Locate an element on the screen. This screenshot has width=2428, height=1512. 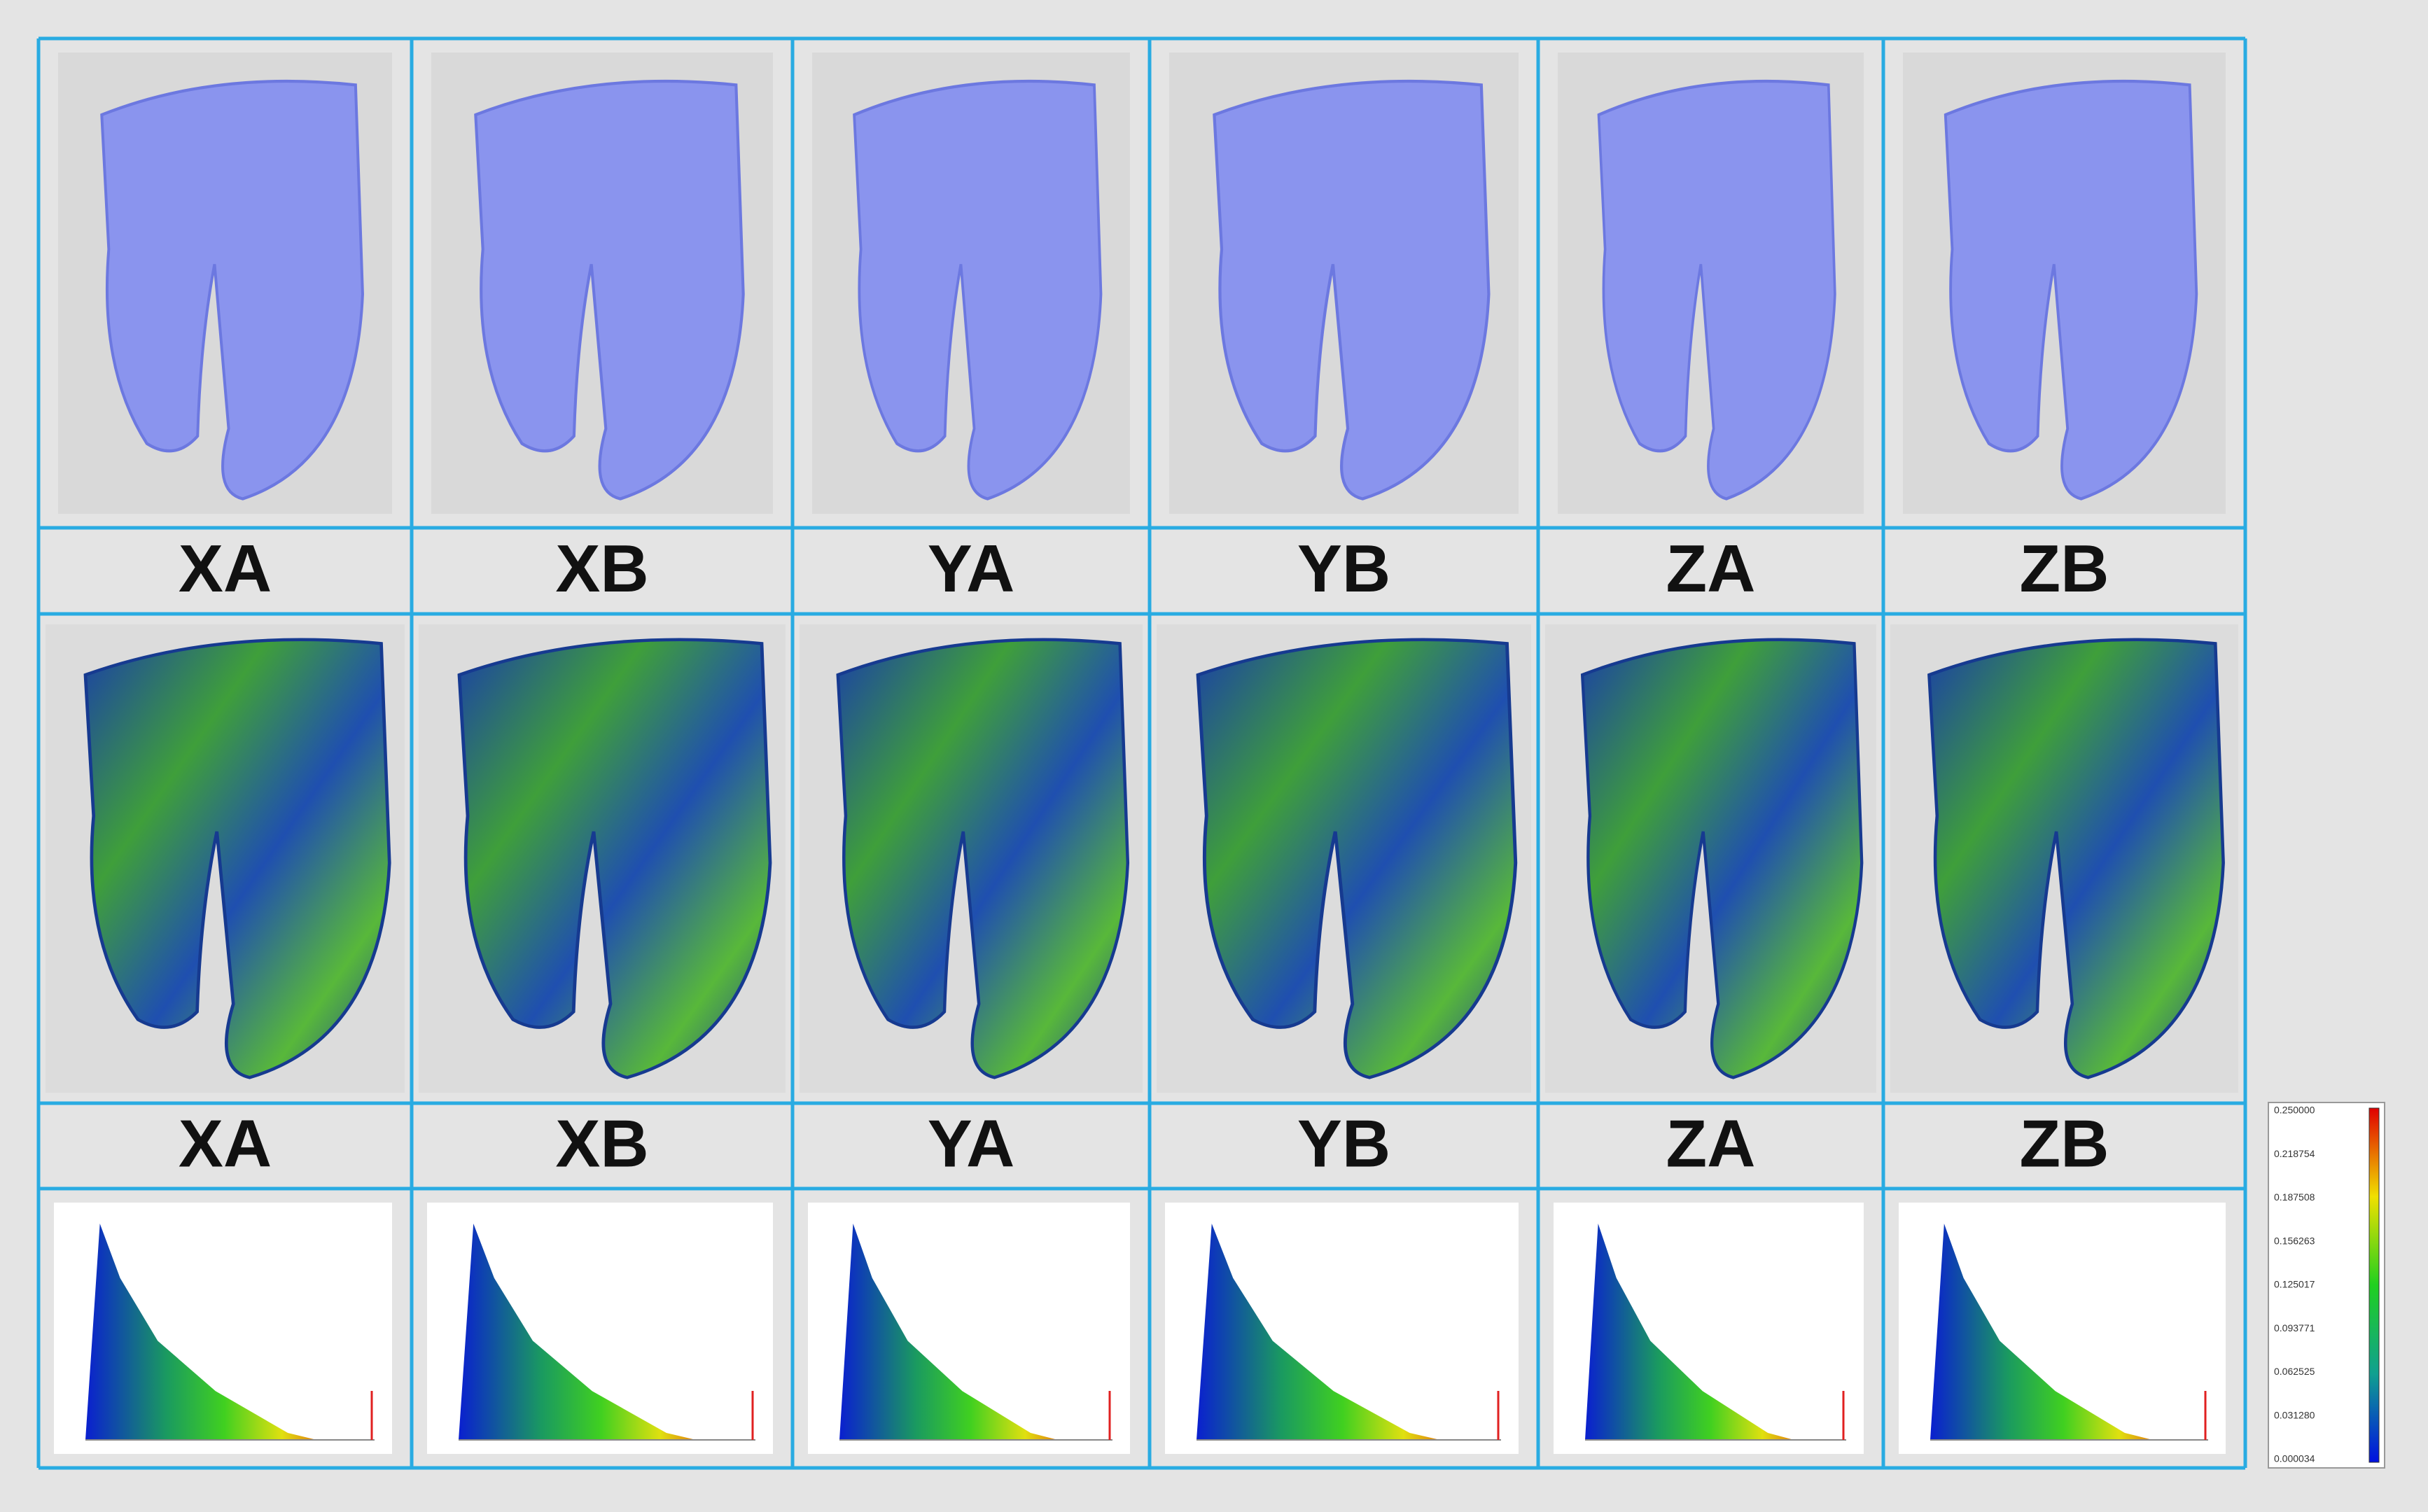
color-scale-tick: 0.218754 is located at coordinates (2294, 1153).